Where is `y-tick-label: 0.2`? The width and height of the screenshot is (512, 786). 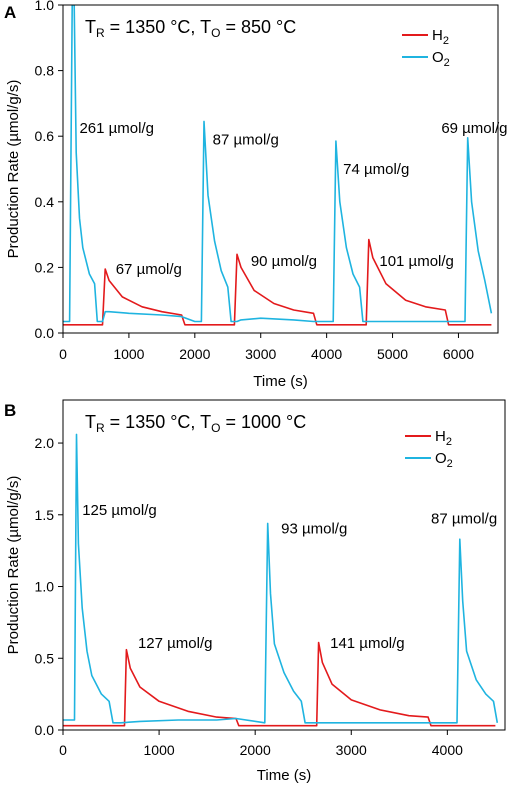
y-tick-label: 0.2 is located at coordinates (45, 267).